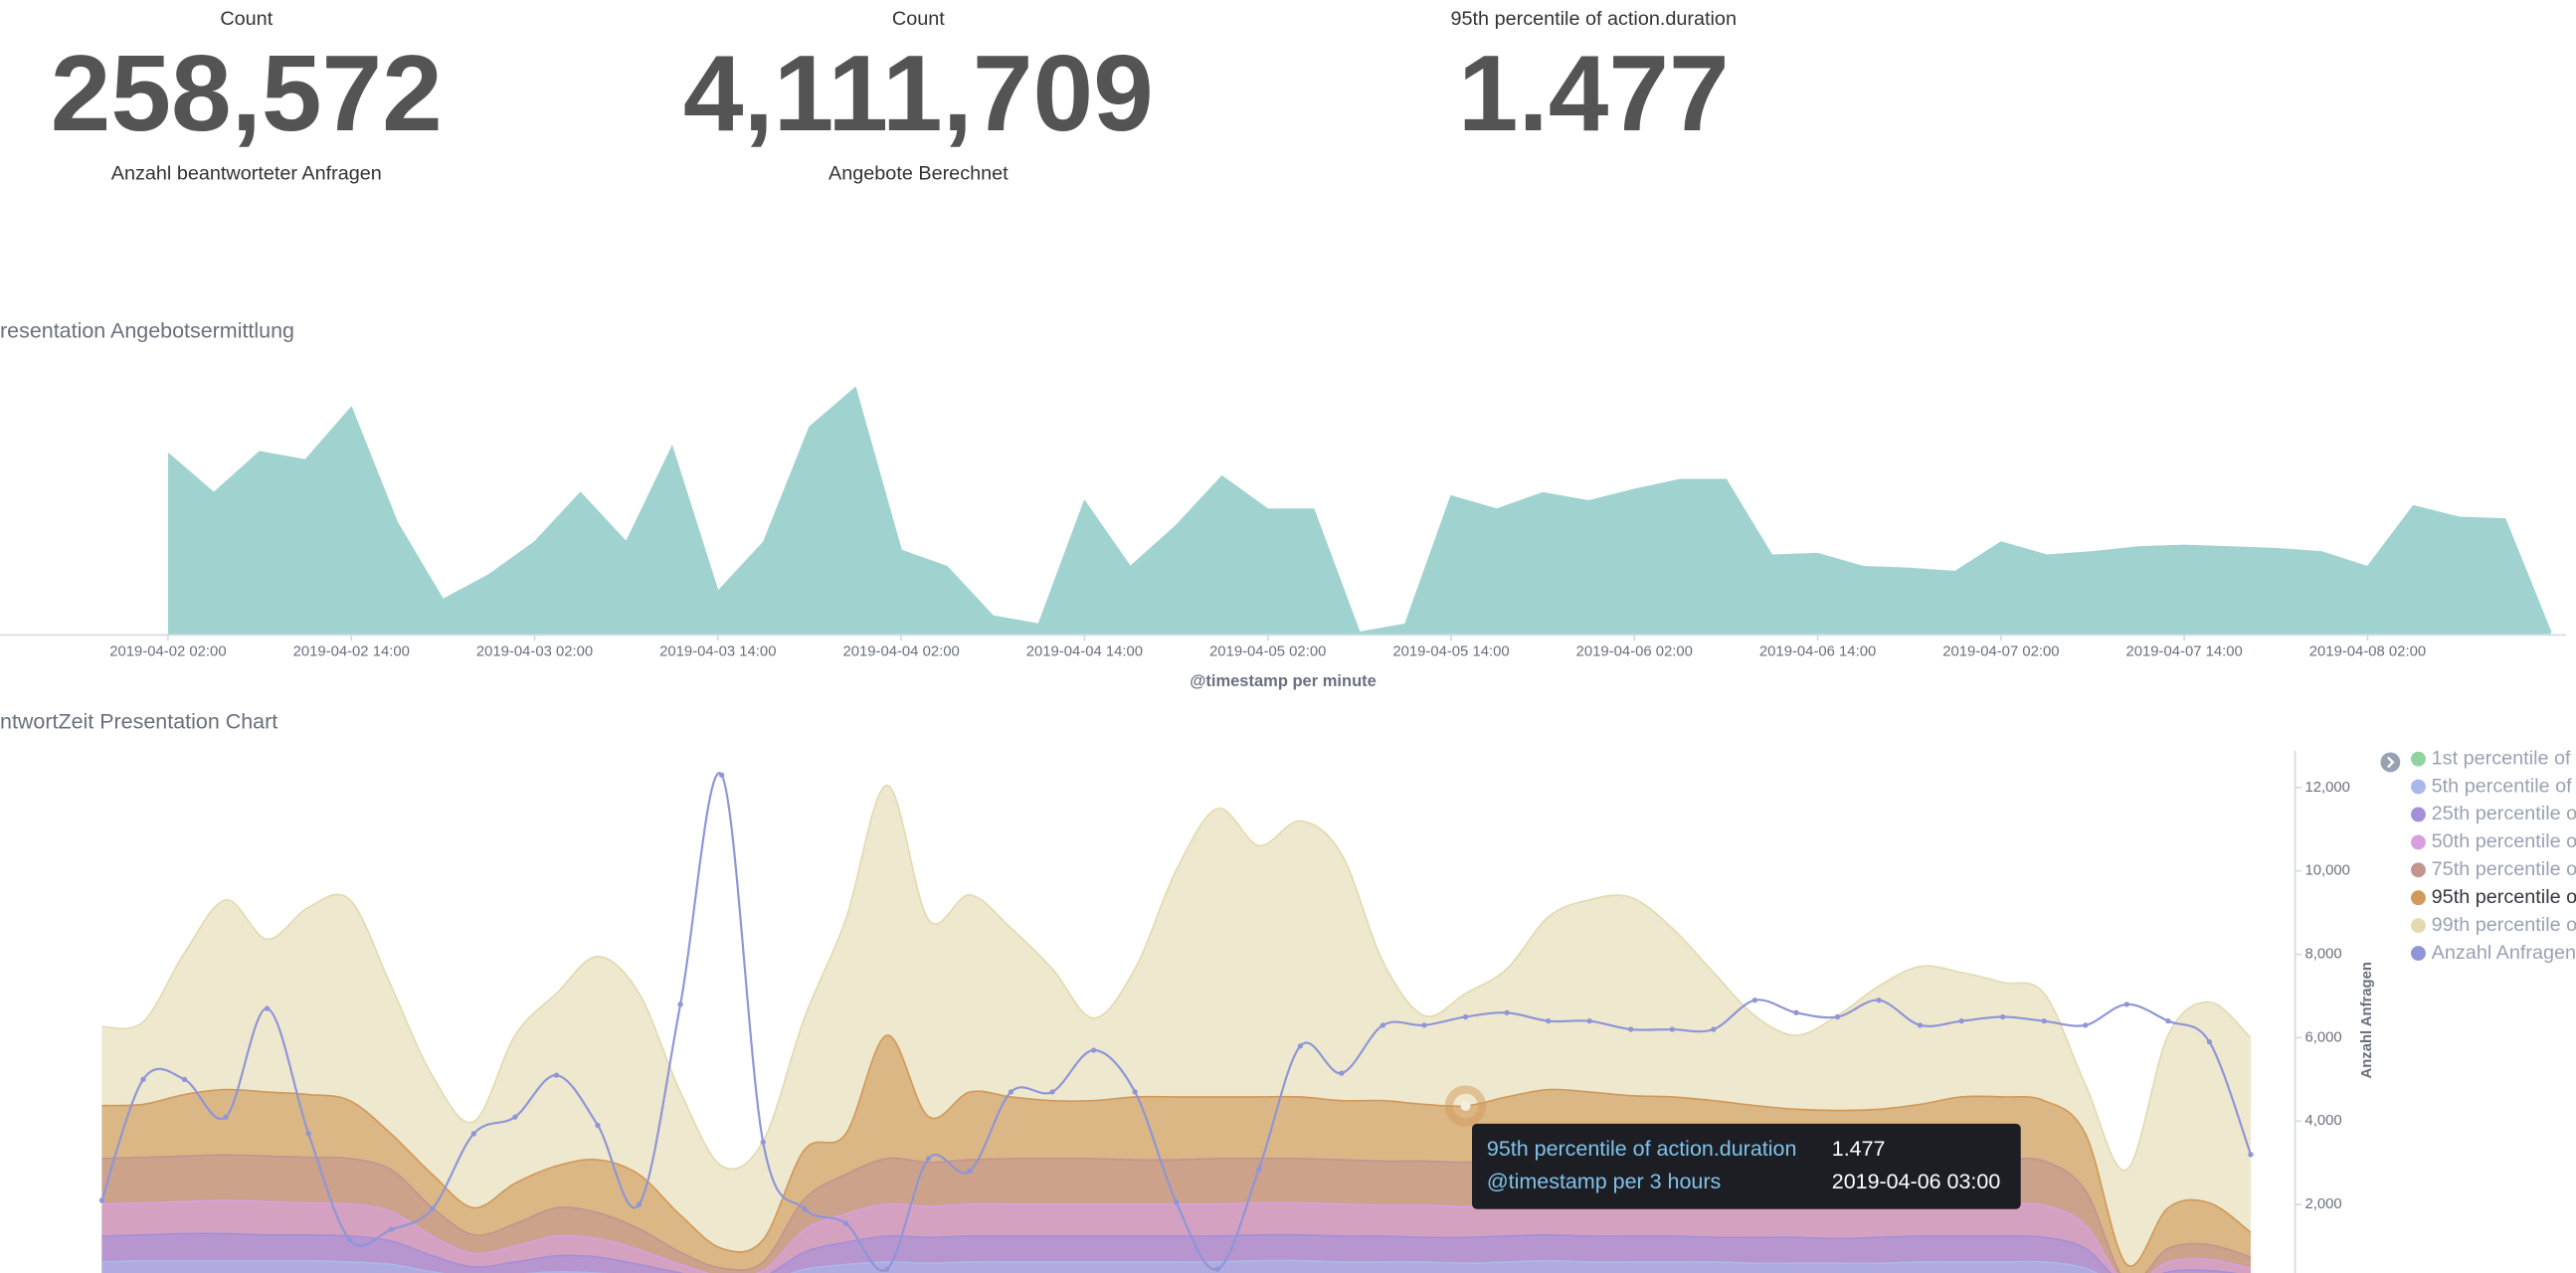  I want to click on y2-tick-label: 4,000, so click(2322, 1121).